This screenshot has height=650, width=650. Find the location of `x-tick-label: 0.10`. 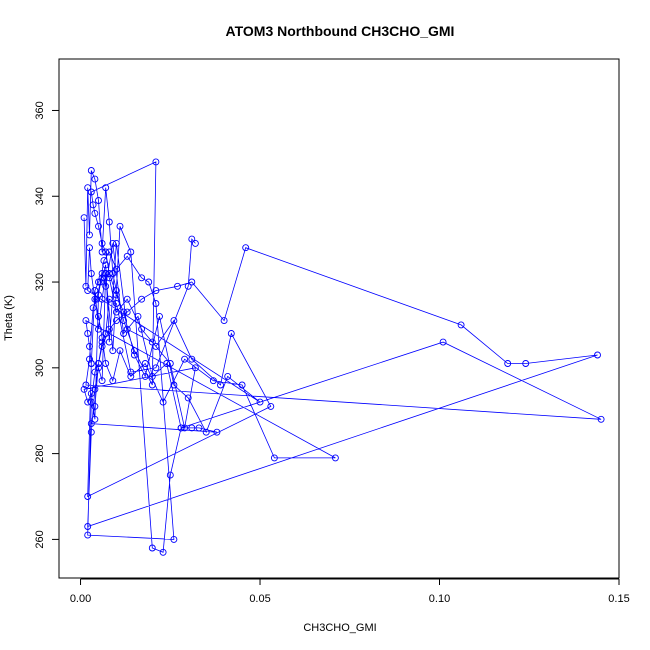

x-tick-label: 0.10 is located at coordinates (439, 599).